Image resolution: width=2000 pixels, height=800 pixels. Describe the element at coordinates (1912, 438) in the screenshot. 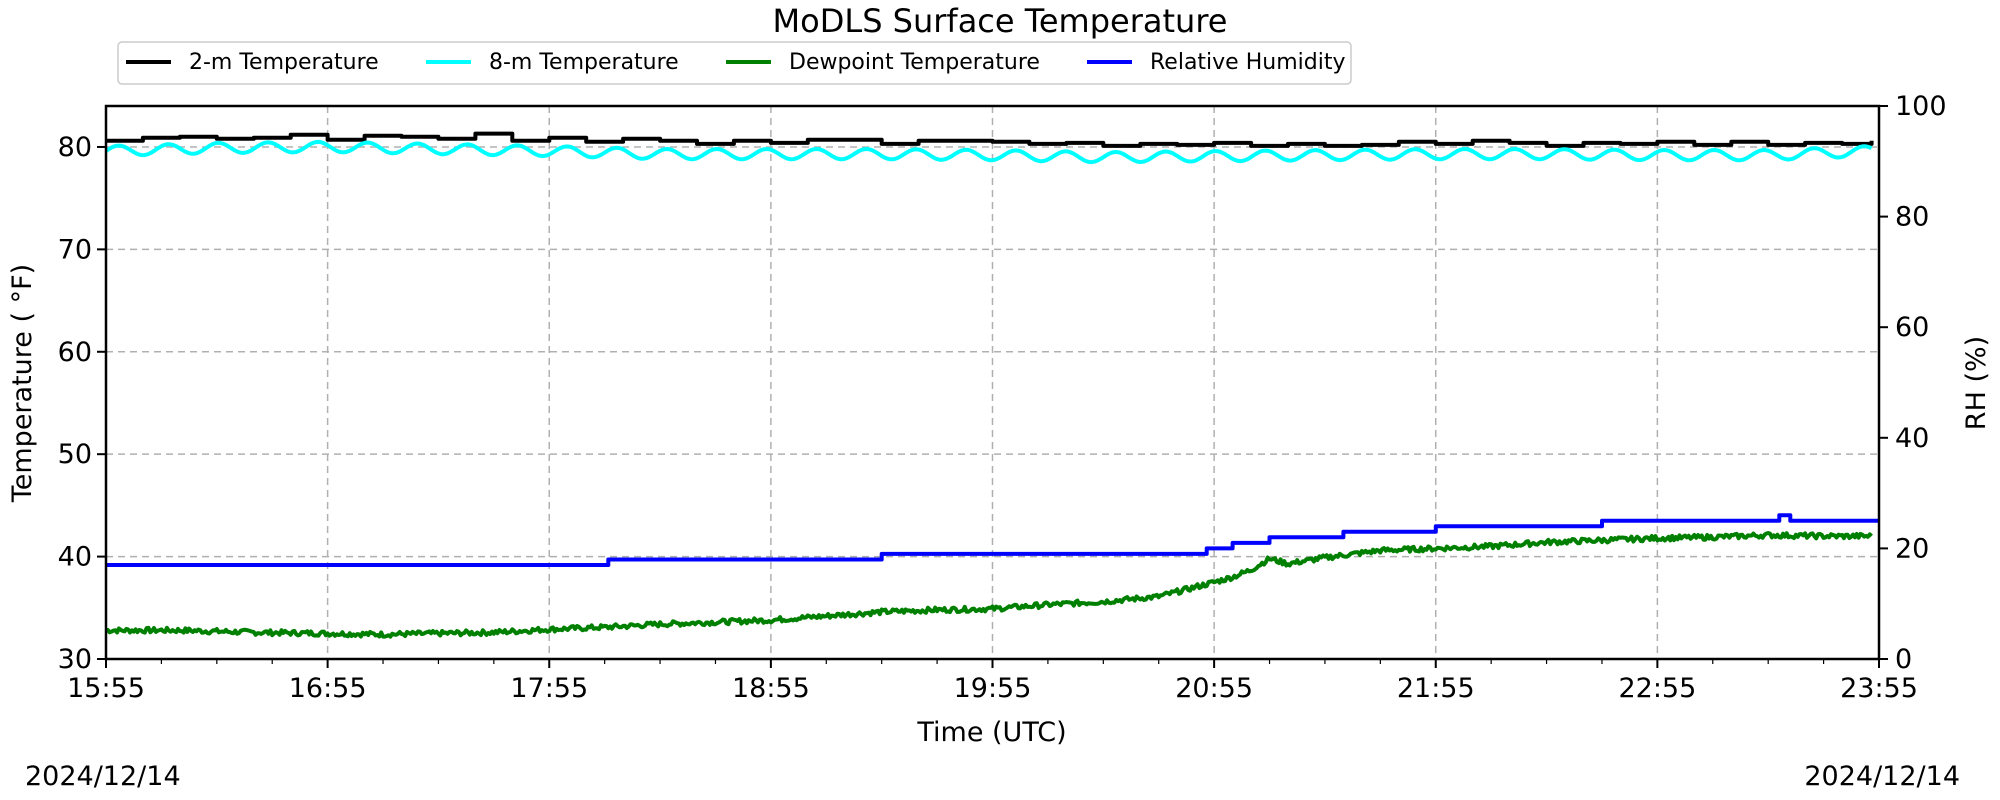

I see `y2-tick-label: 40` at that location.